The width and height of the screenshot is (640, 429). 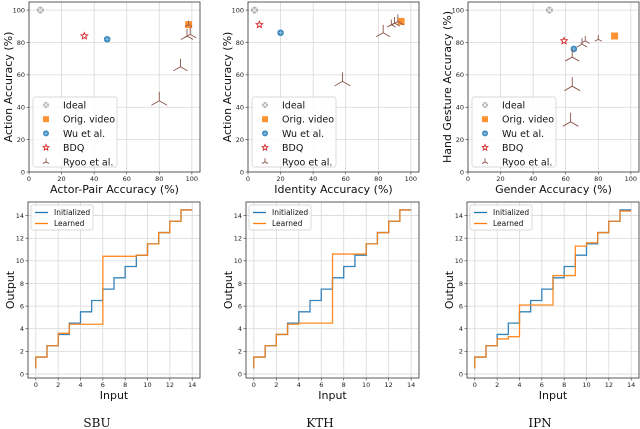 I want to click on y-axis-label: Hand Gesture Accuracy (%), so click(x=447, y=87).